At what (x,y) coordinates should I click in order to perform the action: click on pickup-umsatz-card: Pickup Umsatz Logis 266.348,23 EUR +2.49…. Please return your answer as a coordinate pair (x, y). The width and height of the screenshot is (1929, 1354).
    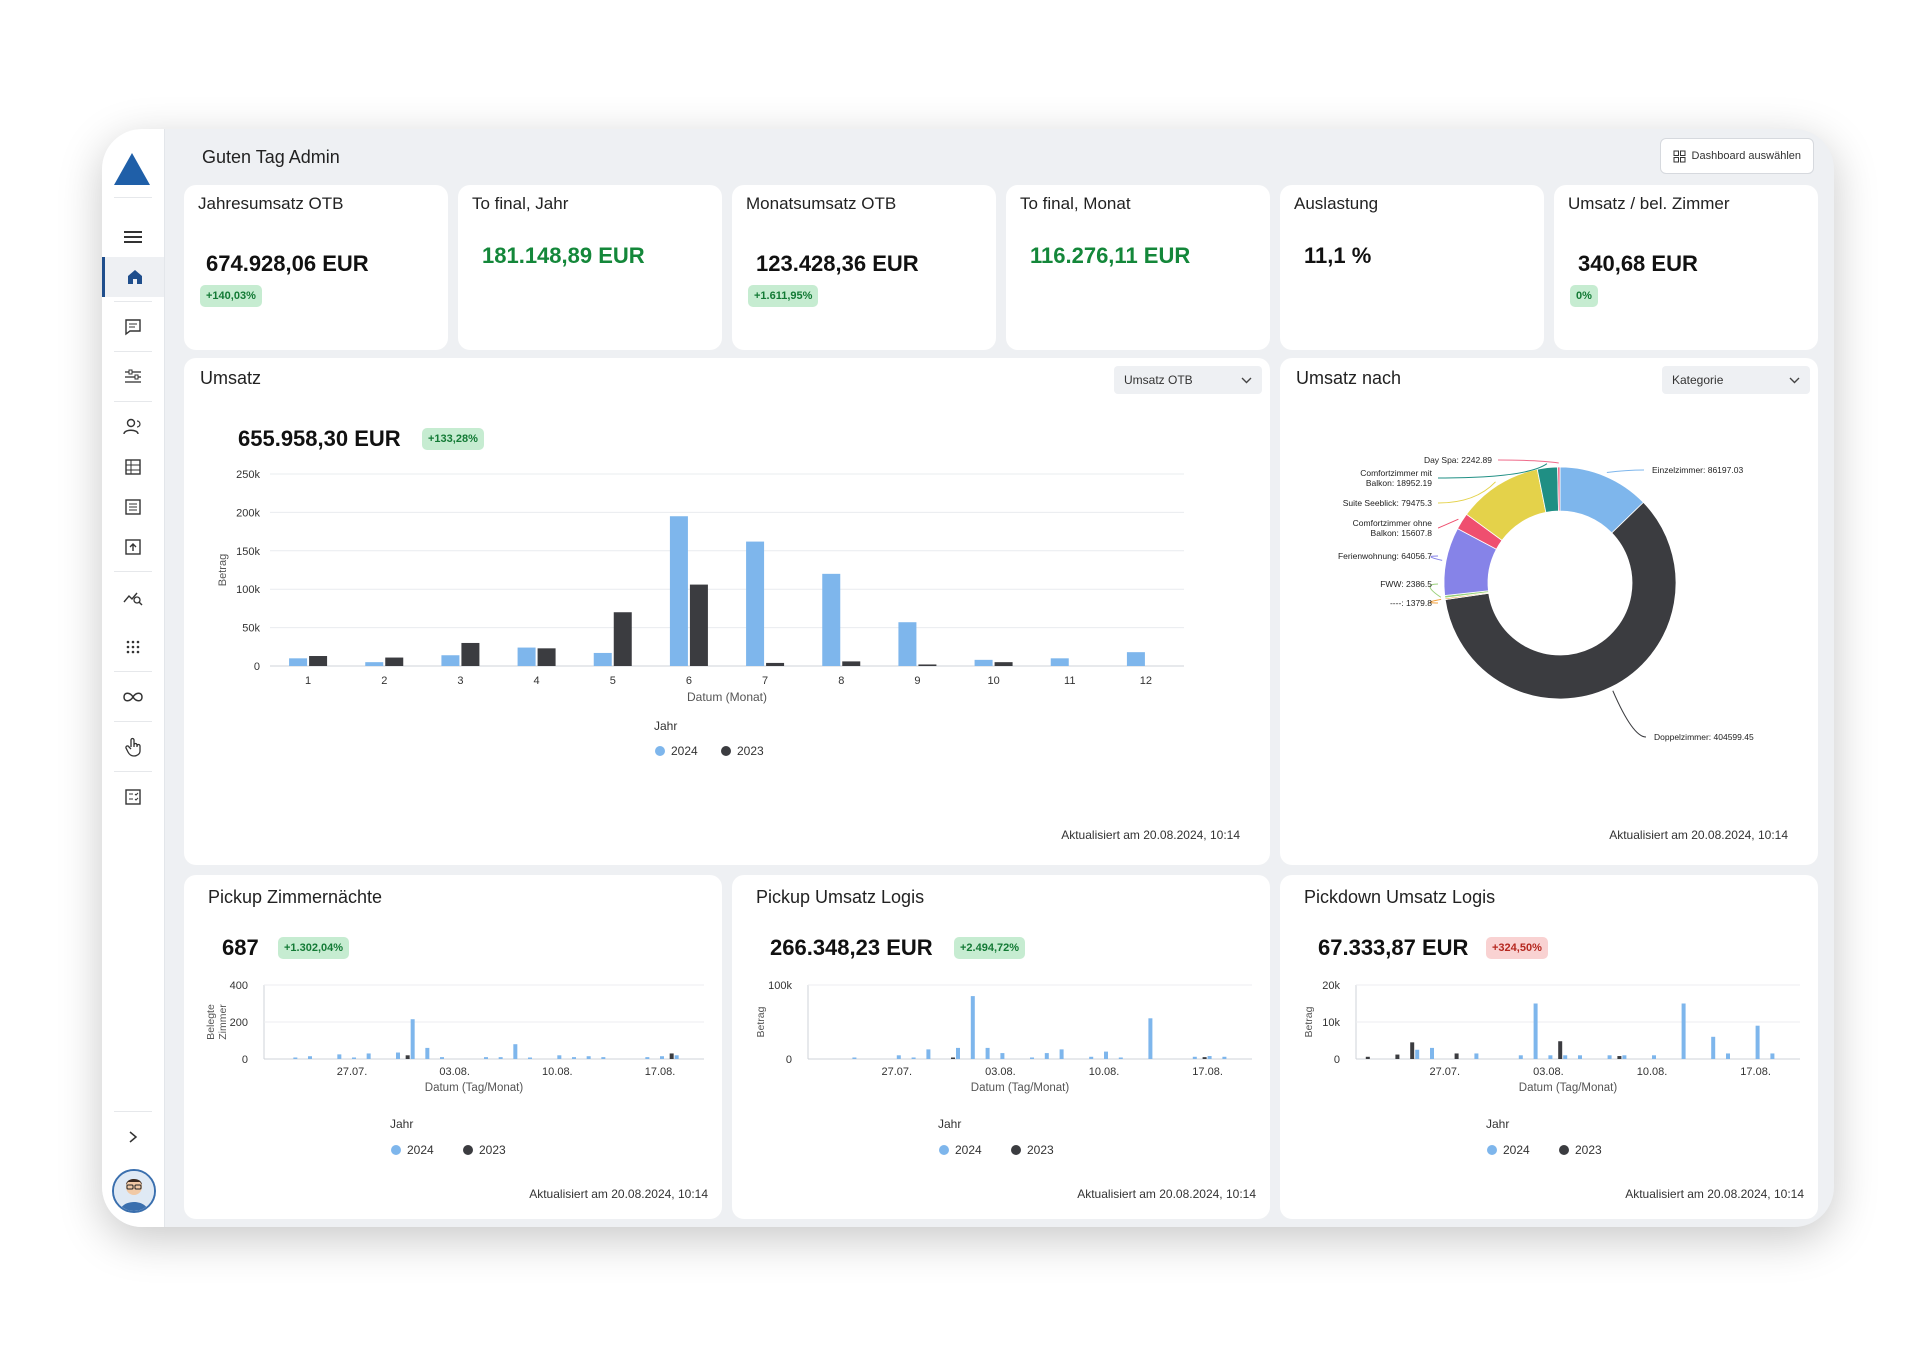
    Looking at the image, I should click on (1001, 1047).